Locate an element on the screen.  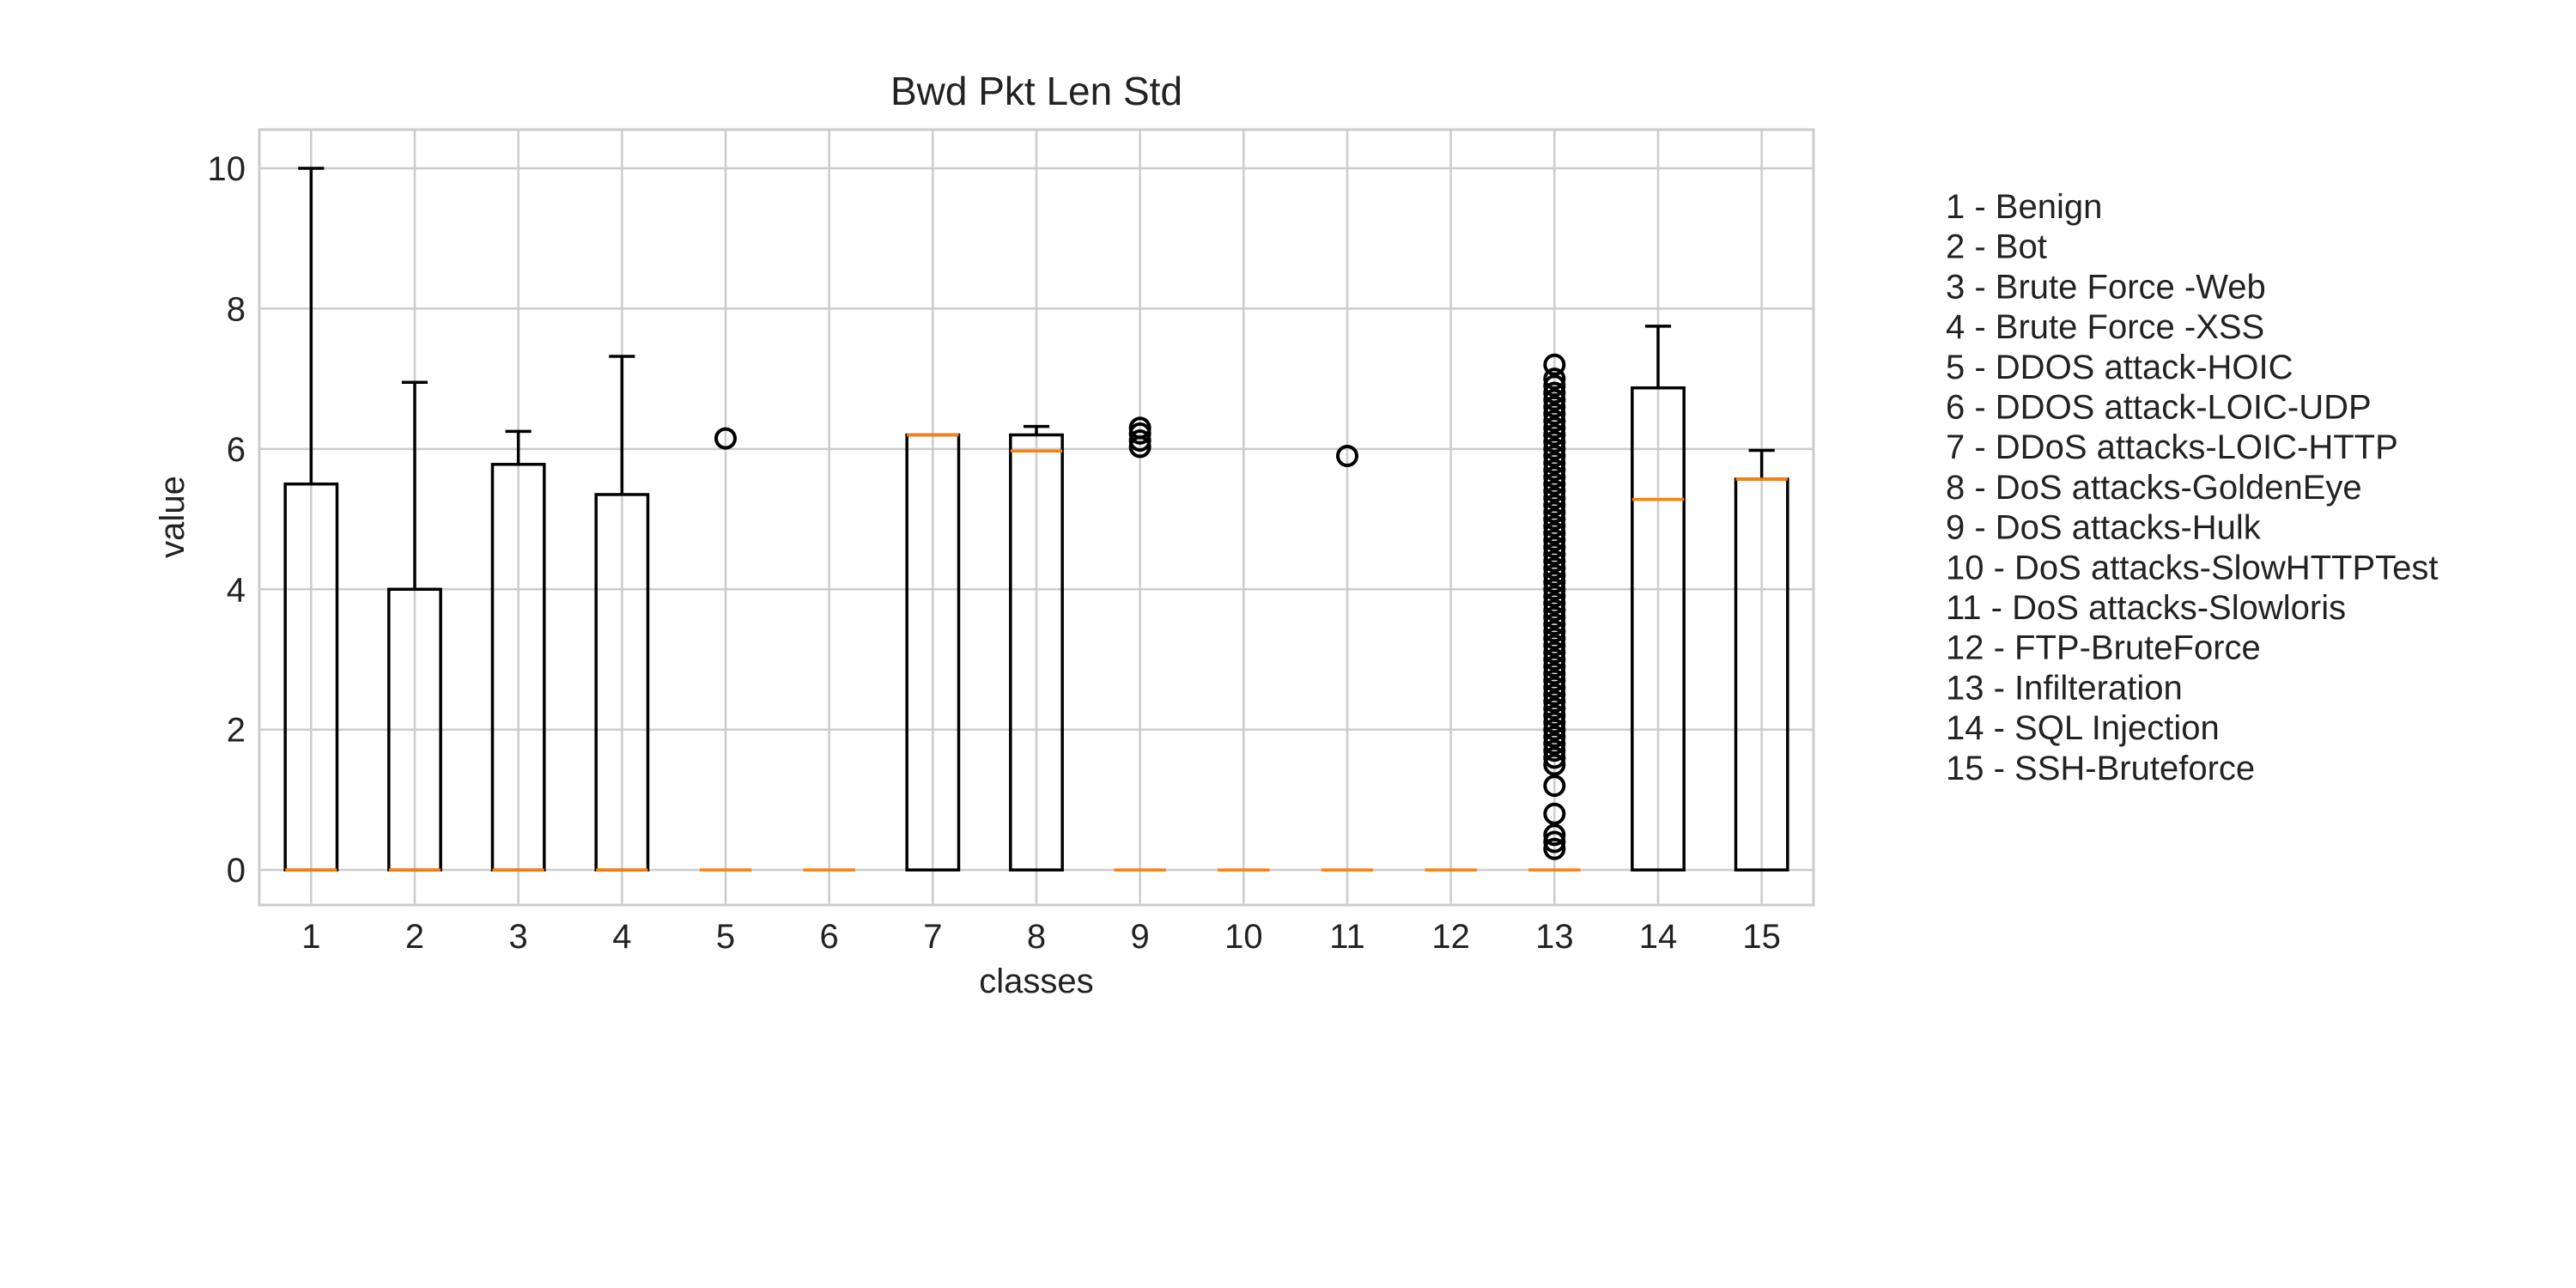
legend-entry: 13 - Infilteration is located at coordinates (2064, 688).